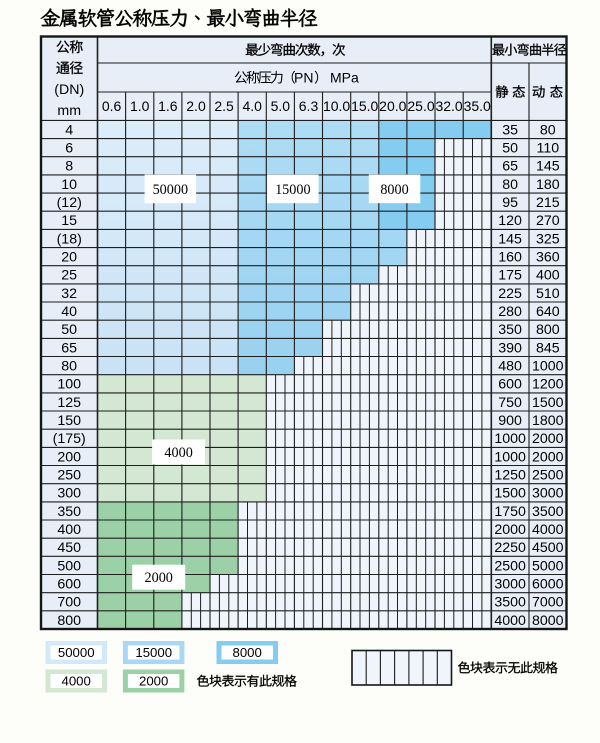  What do you see at coordinates (548, 294) in the screenshot?
I see `svg-text: 510` at bounding box center [548, 294].